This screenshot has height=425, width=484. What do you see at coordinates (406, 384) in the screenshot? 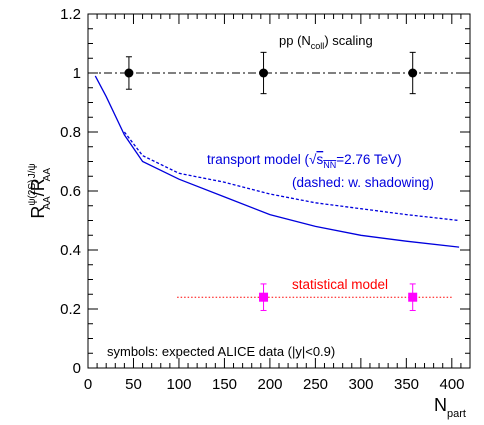
I see `x-tick-label: 350` at bounding box center [406, 384].